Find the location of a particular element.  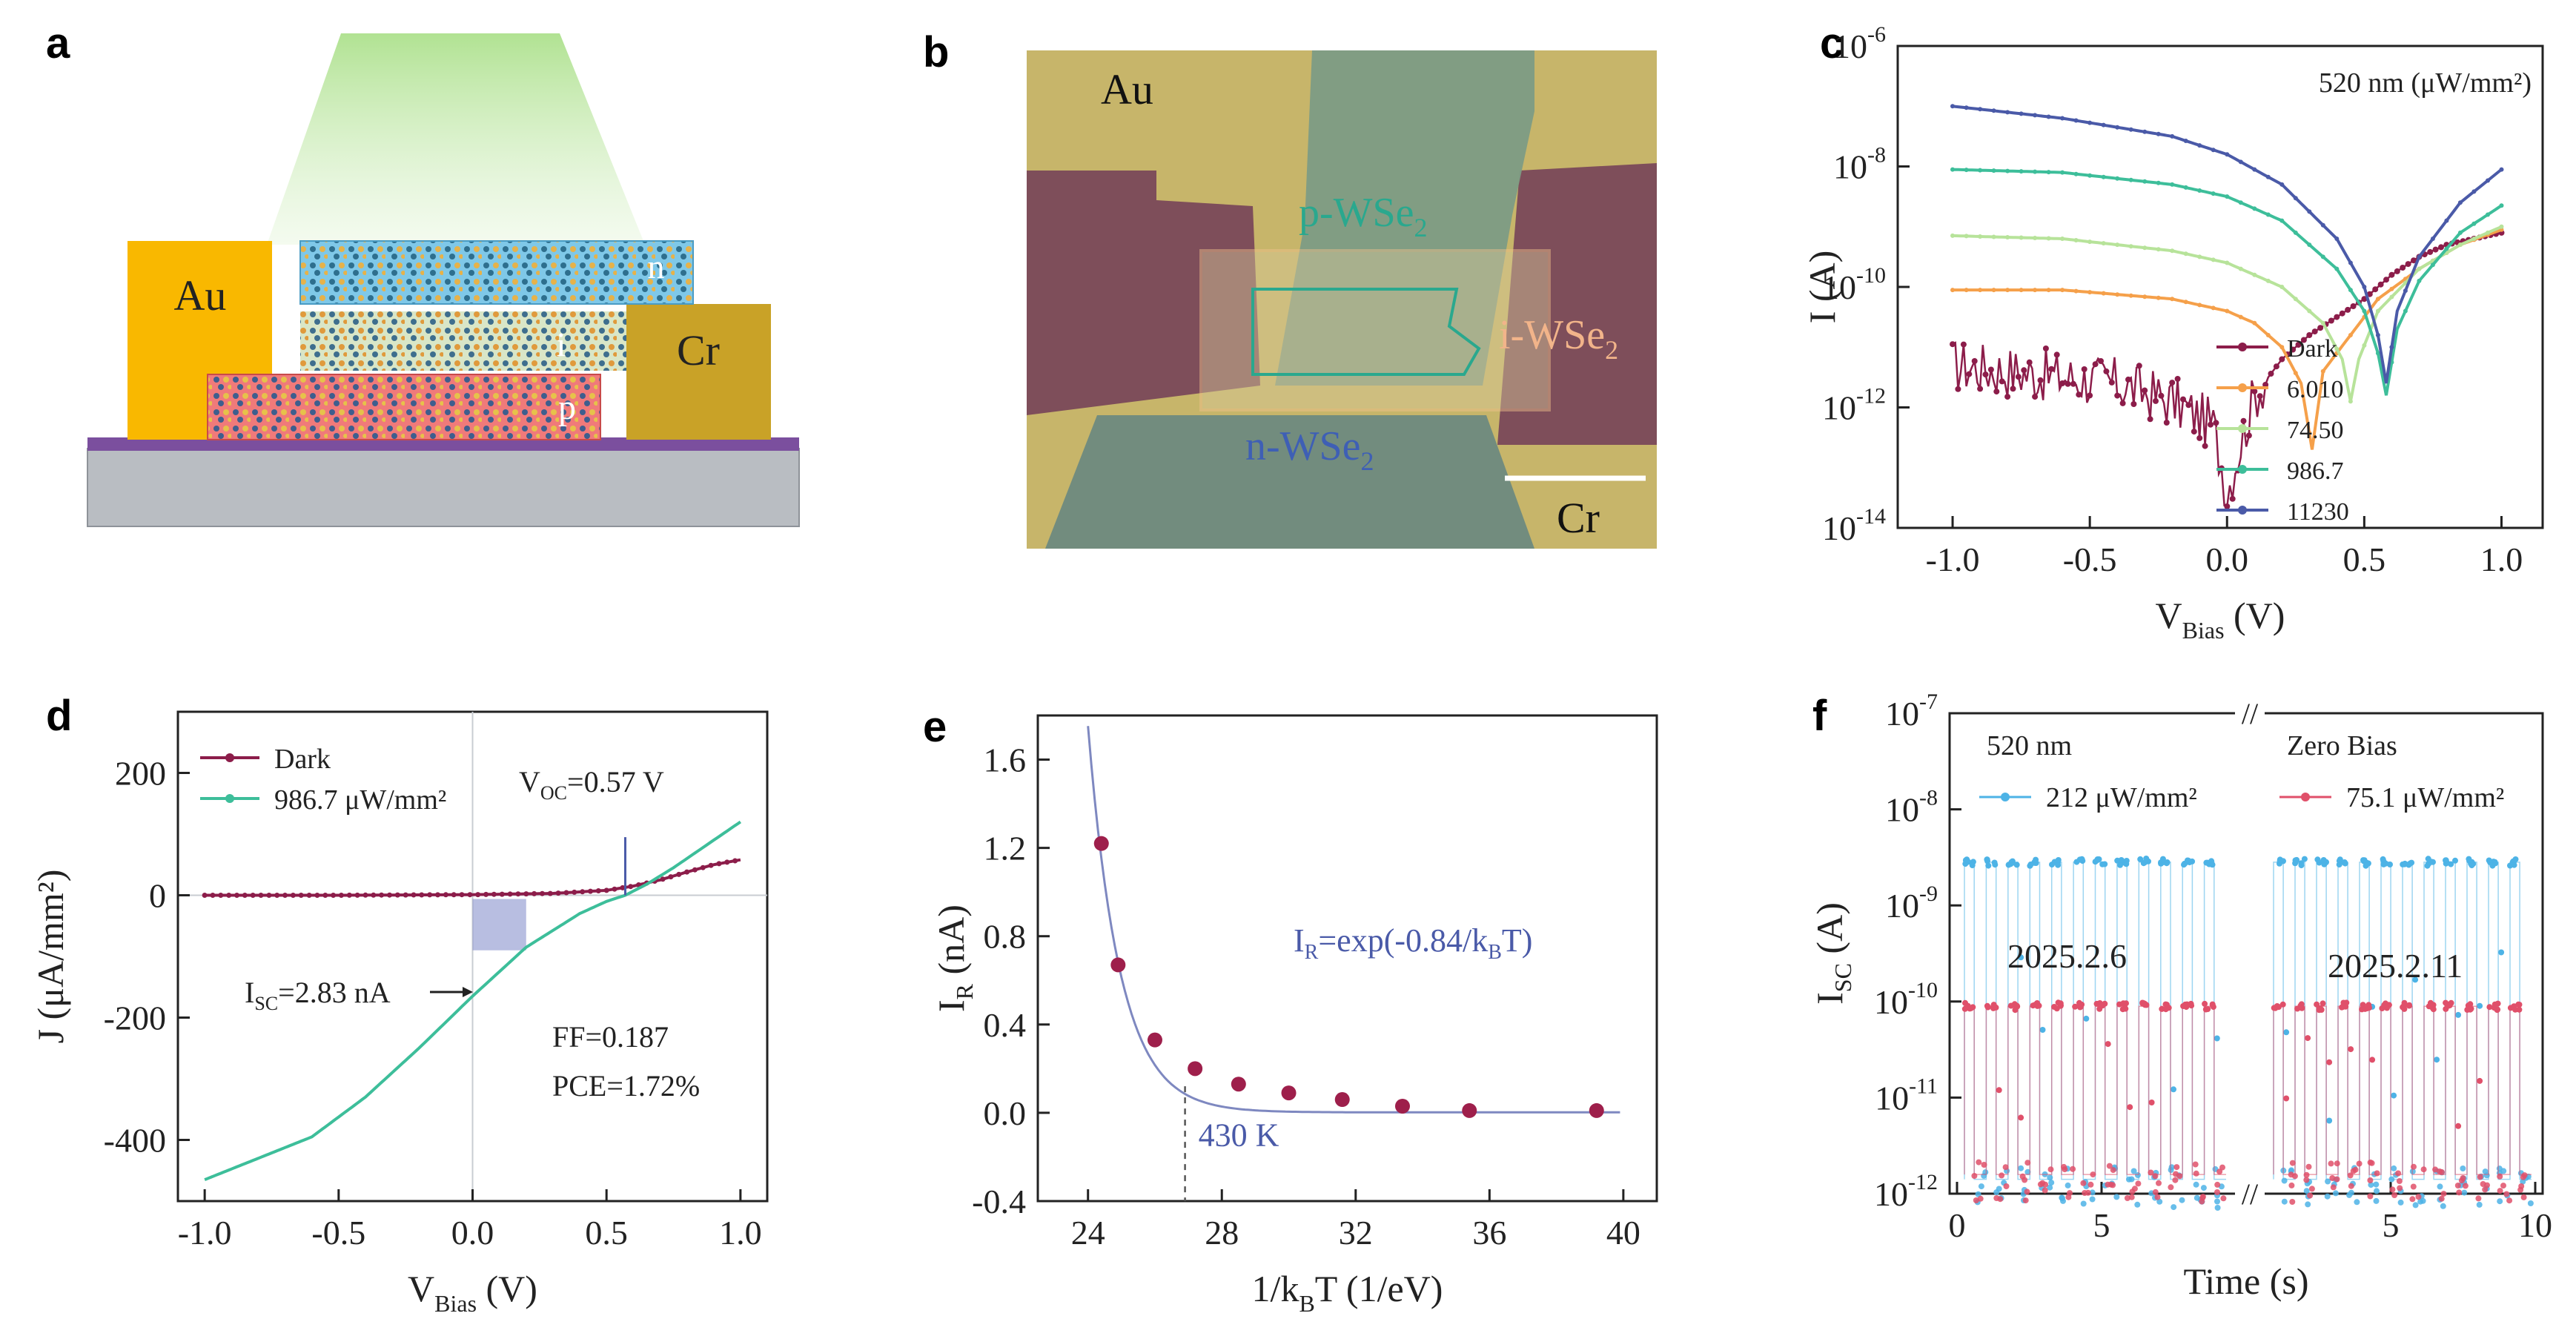

light-beam is located at coordinates (456, 139).